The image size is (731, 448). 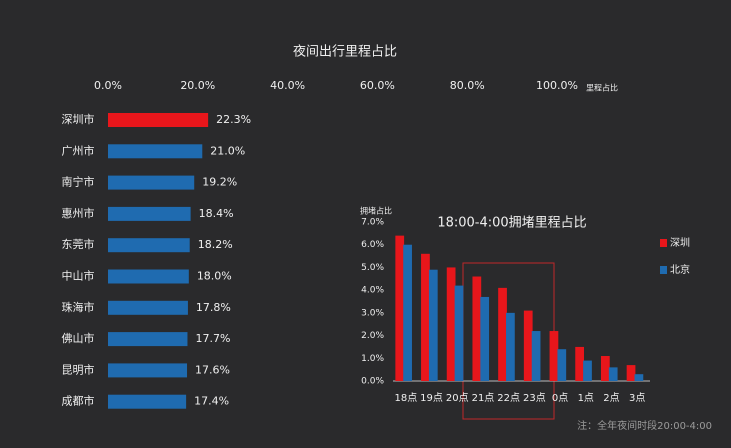 I want to click on x-tick-label: 20点, so click(x=457, y=398).